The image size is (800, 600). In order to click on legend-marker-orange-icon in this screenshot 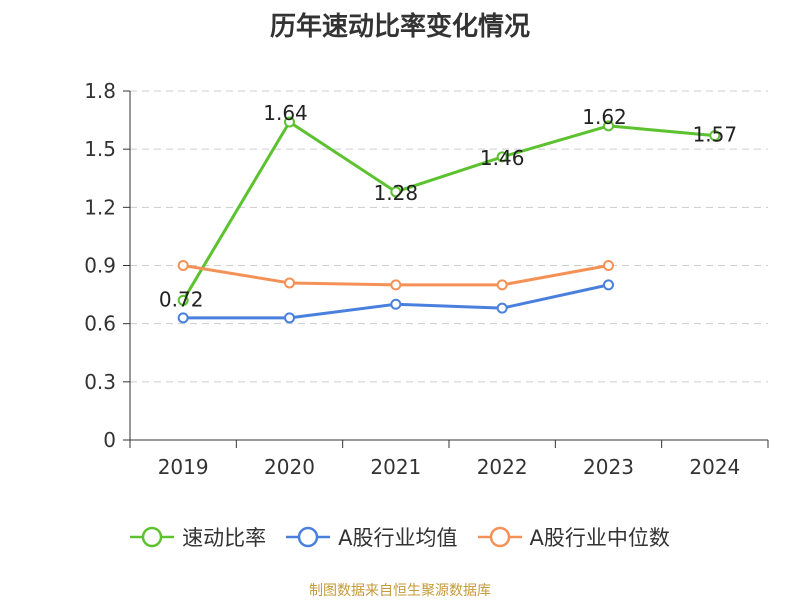, I will do `click(499, 537)`.